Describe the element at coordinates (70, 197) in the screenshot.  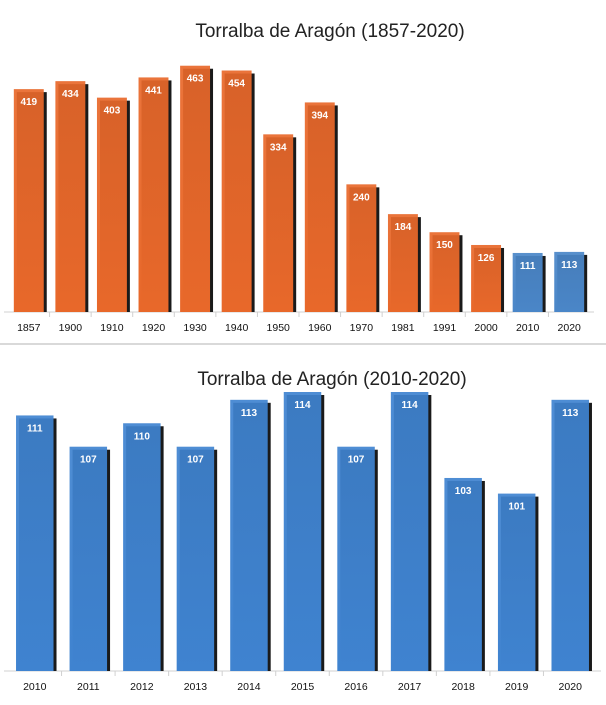
I see `bar-1900` at that location.